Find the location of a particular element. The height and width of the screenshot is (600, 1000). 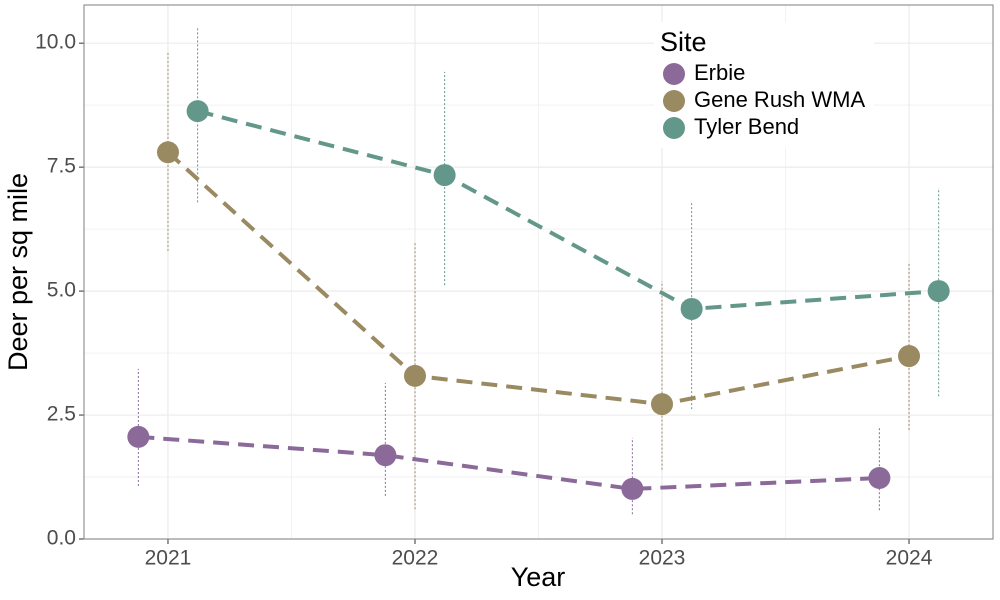

x-tick-label: 2024 is located at coordinates (909, 558).